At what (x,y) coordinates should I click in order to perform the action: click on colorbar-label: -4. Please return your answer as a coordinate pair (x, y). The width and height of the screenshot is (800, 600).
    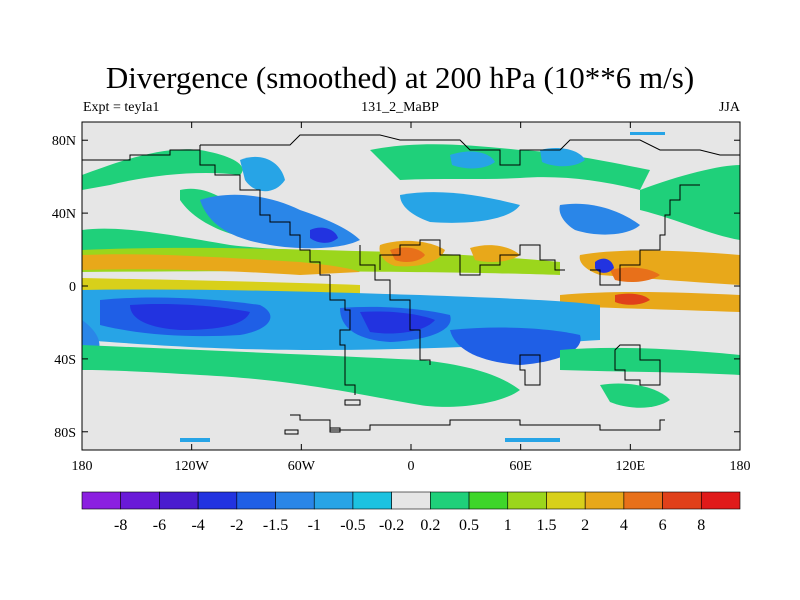
    Looking at the image, I should click on (197, 525).